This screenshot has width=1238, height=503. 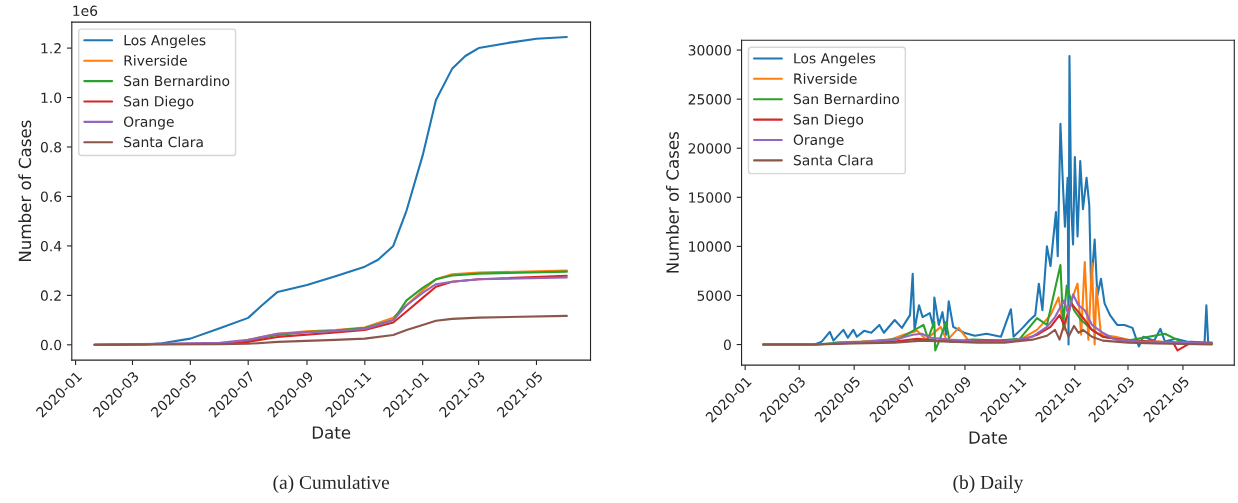 I want to click on y-tick-label: 20000, so click(x=709, y=148).